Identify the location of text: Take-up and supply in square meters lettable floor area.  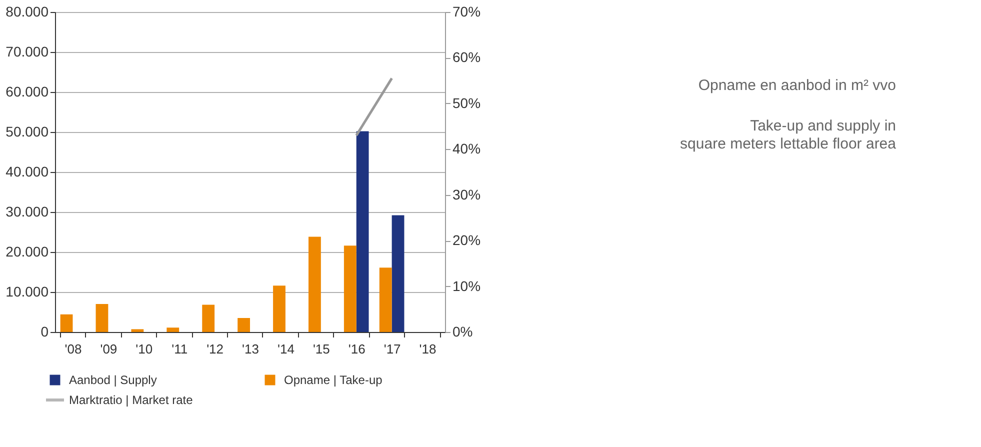
(788, 135).